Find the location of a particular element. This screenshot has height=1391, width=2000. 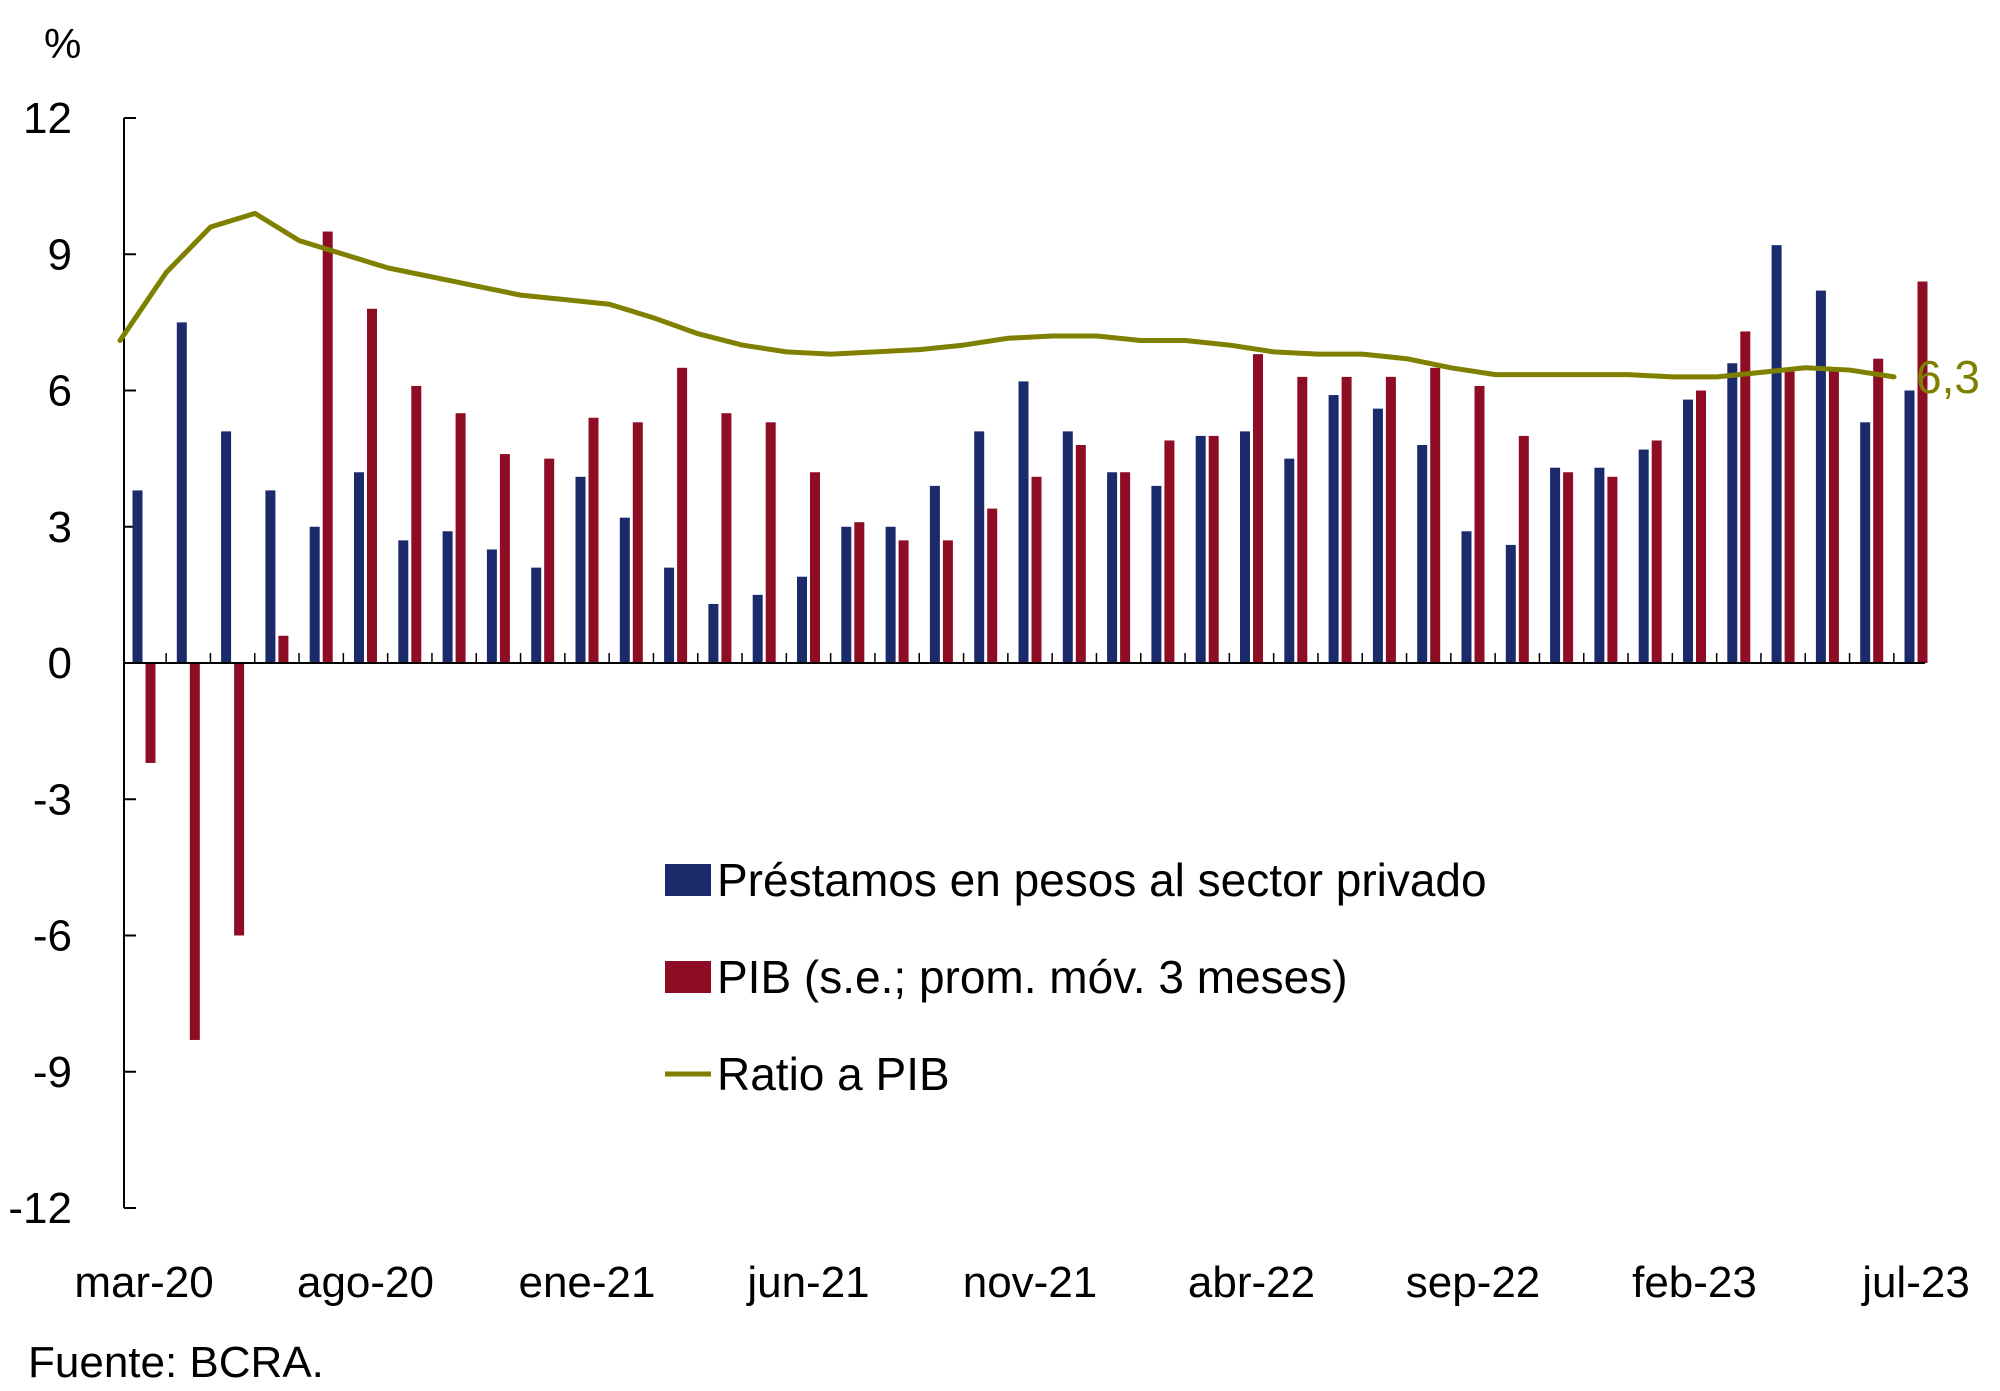

x-tick-label: ene-21 is located at coordinates (586, 1282).